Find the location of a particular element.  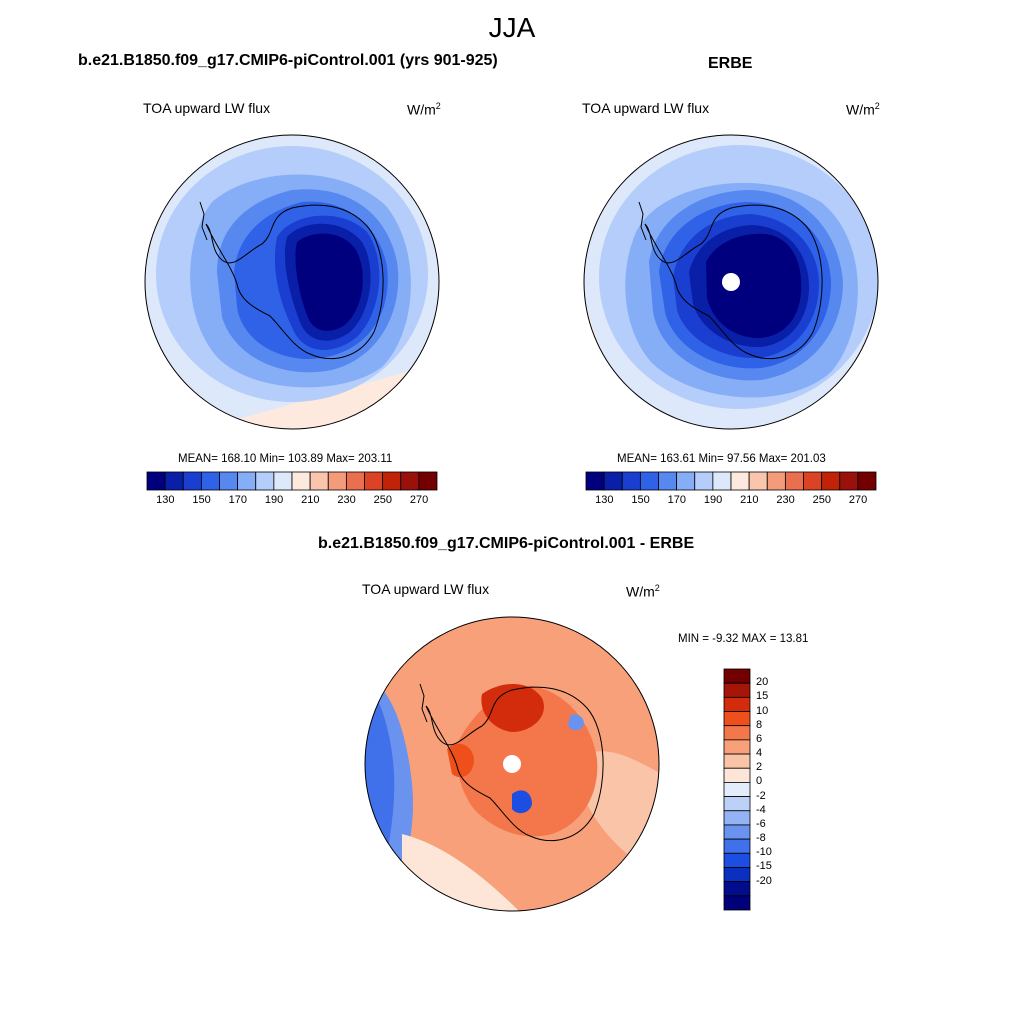

diff-colorbar-ticks: 20 15 10 8 6 4 2 0 -2 -4 -6 -8 -10 -15 -20 is located at coordinates (776, 789).